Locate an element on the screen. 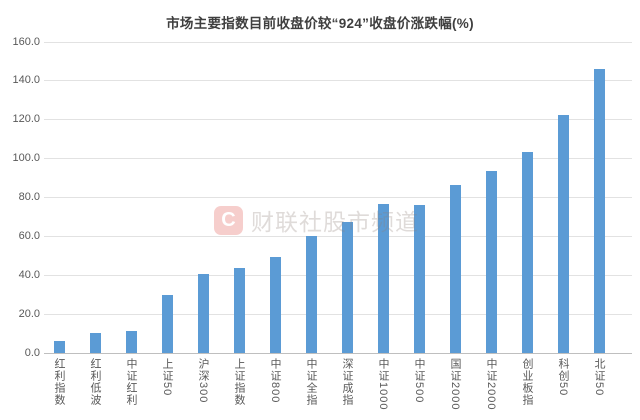 The width and height of the screenshot is (640, 420). y-tick-label: 140.0 is located at coordinates (26, 80).